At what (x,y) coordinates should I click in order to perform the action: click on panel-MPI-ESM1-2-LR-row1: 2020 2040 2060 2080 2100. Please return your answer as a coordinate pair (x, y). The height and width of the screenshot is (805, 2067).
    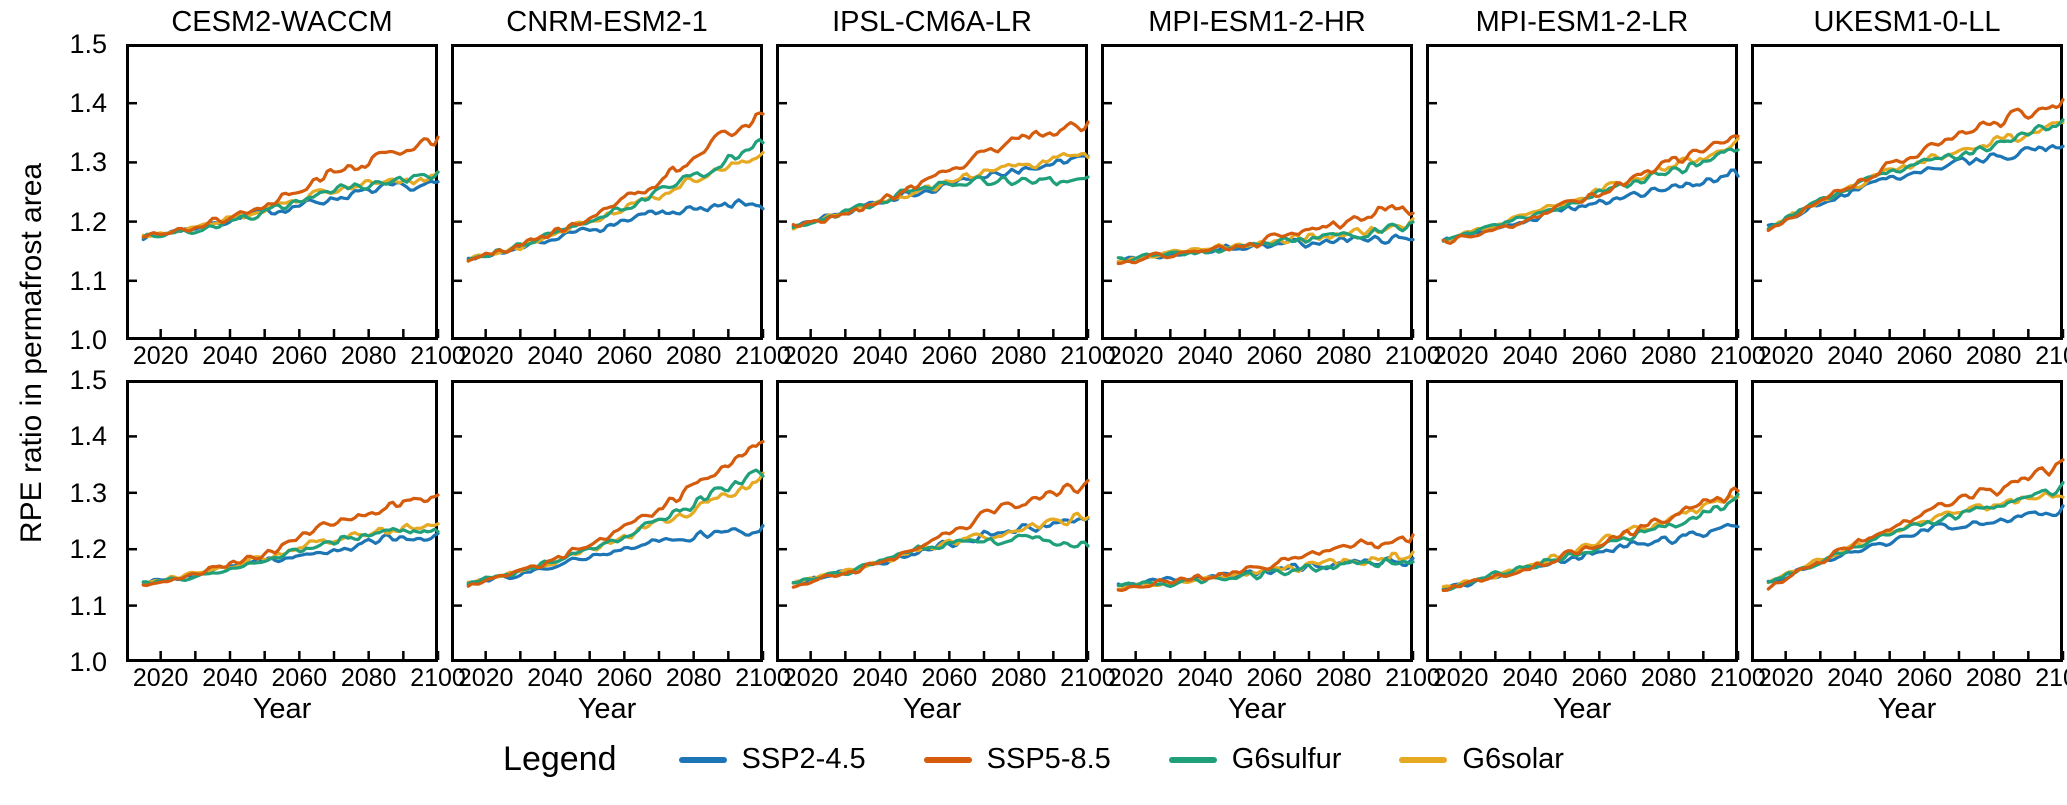
    Looking at the image, I should click on (1596, 207).